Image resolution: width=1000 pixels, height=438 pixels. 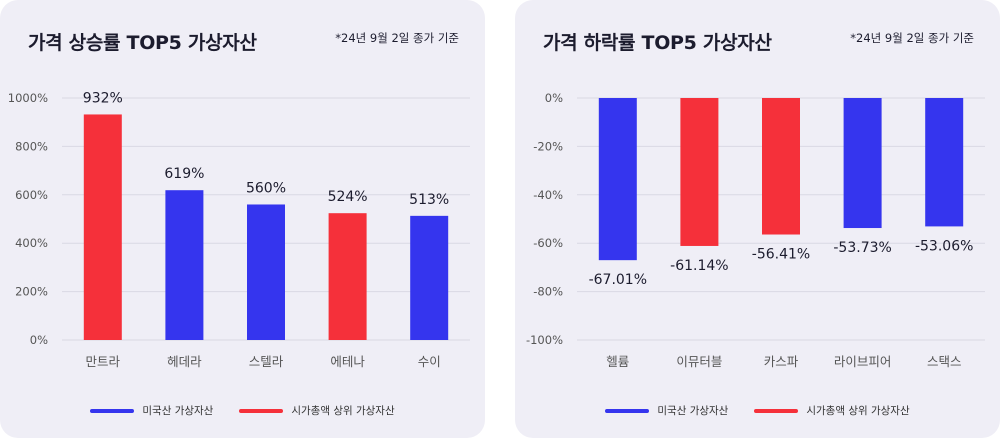 I want to click on x-tick-label: 카스파, so click(x=781, y=361).